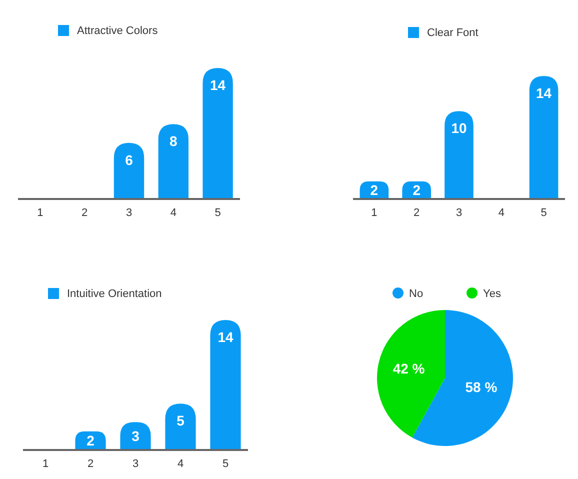 The image size is (578, 479). Describe the element at coordinates (180, 420) in the screenshot. I see `data-label: 5` at that location.